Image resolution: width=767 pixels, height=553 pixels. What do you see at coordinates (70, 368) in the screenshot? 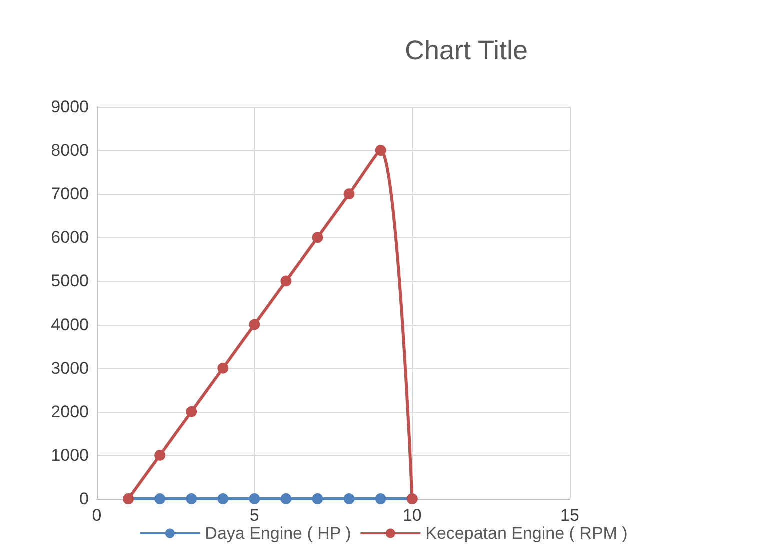
I see `y-tick-label: 3000` at bounding box center [70, 368].